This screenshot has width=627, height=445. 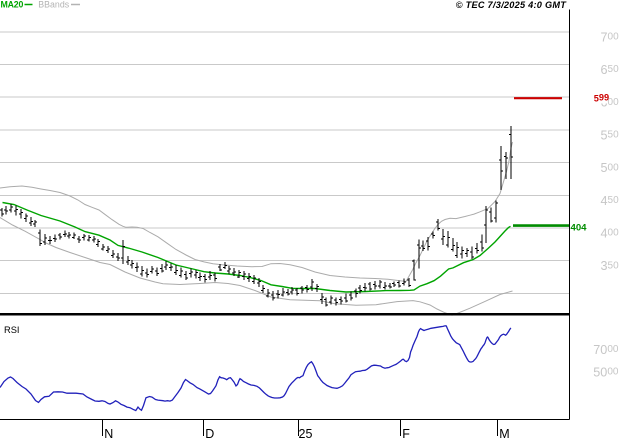 What do you see at coordinates (610, 70) in the screenshot?
I see `svg-text: 650` at bounding box center [610, 70].